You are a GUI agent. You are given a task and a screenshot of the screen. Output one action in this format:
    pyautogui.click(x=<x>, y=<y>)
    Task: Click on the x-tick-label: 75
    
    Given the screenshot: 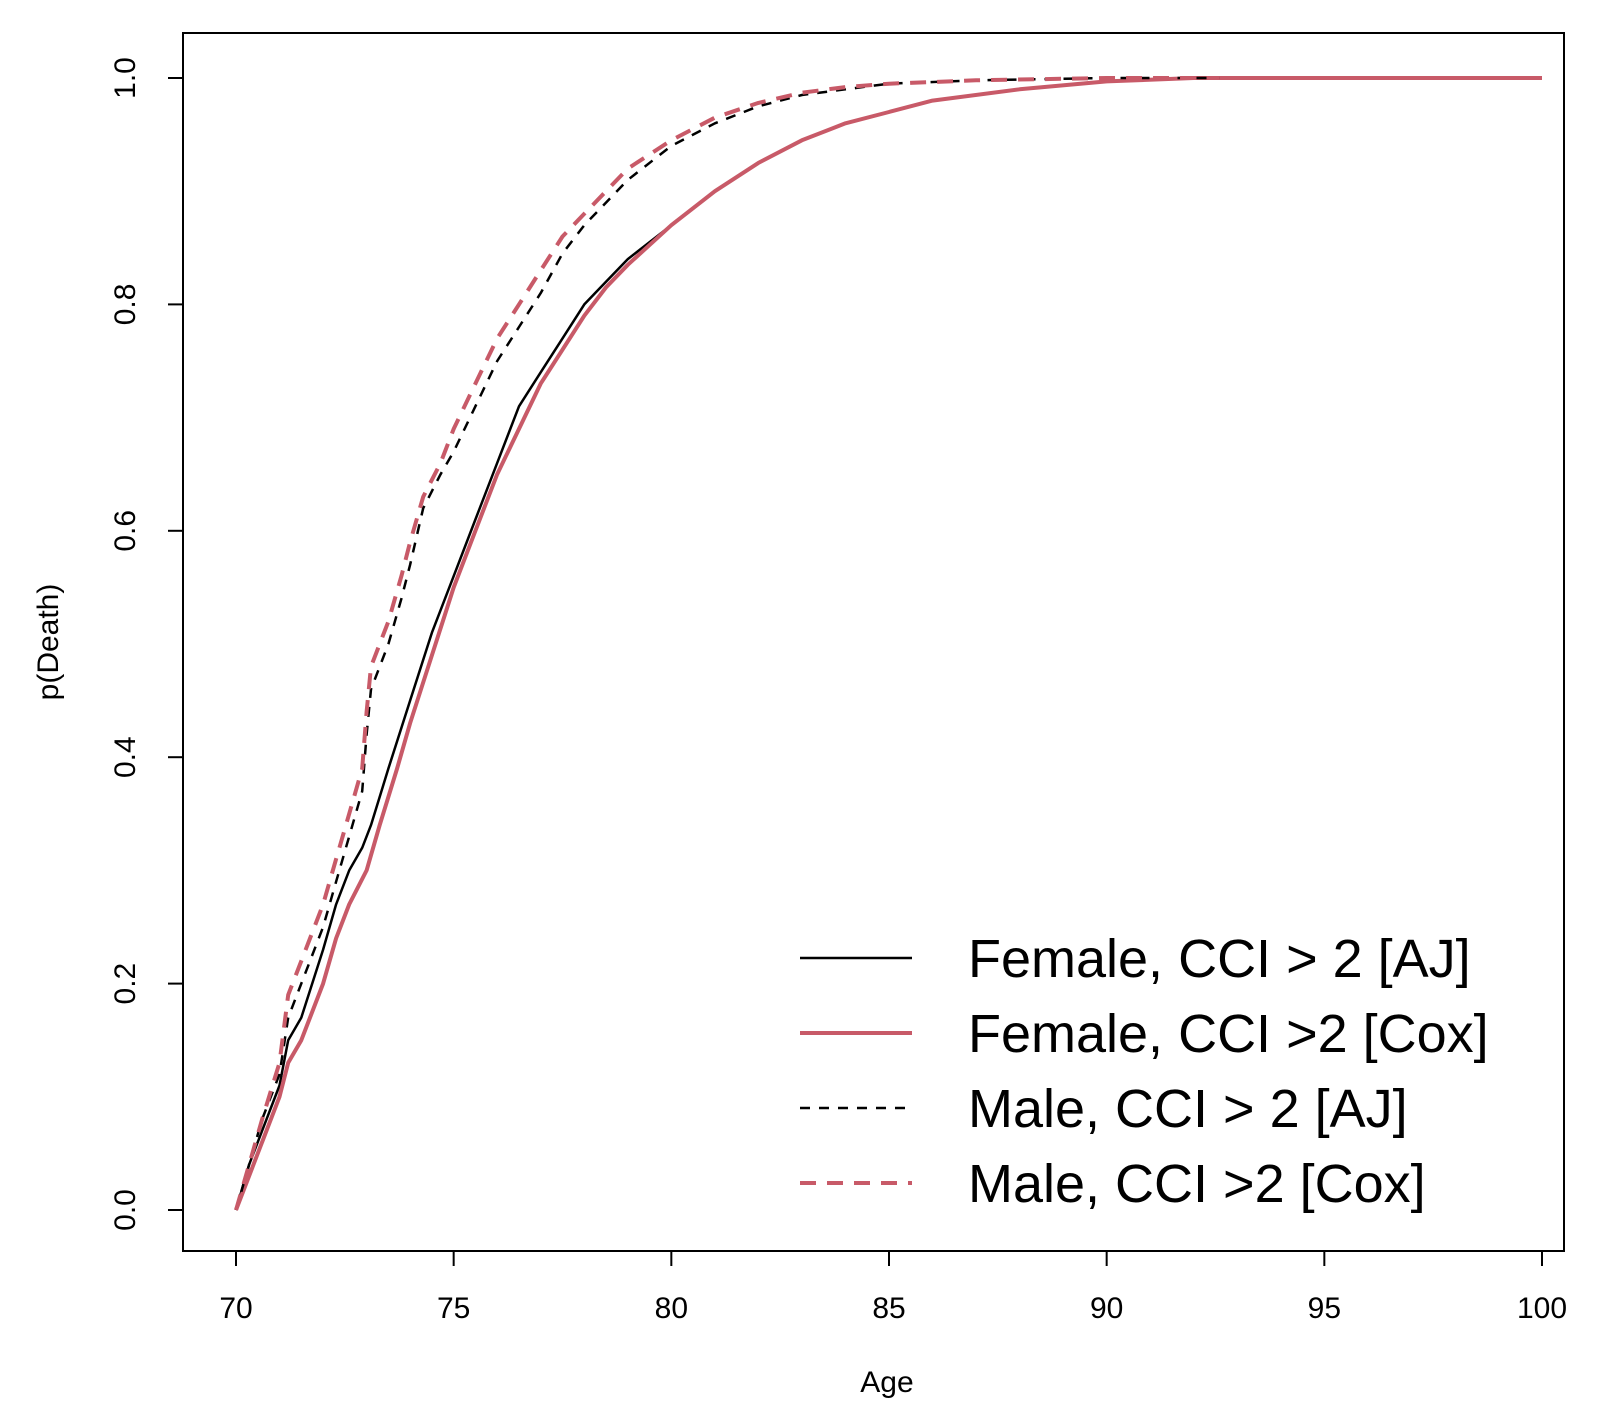 What is the action you would take?
    pyautogui.click(x=453, y=1308)
    